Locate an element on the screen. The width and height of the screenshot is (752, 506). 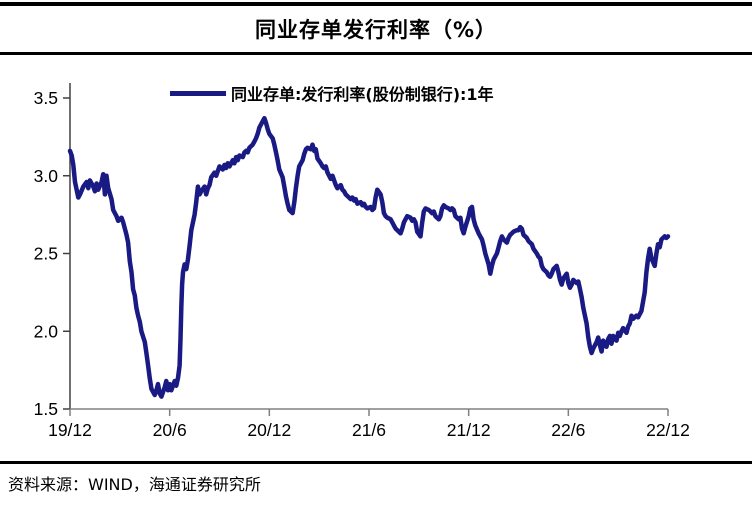
y-tick-label: 2.5 is located at coordinates (46, 254).